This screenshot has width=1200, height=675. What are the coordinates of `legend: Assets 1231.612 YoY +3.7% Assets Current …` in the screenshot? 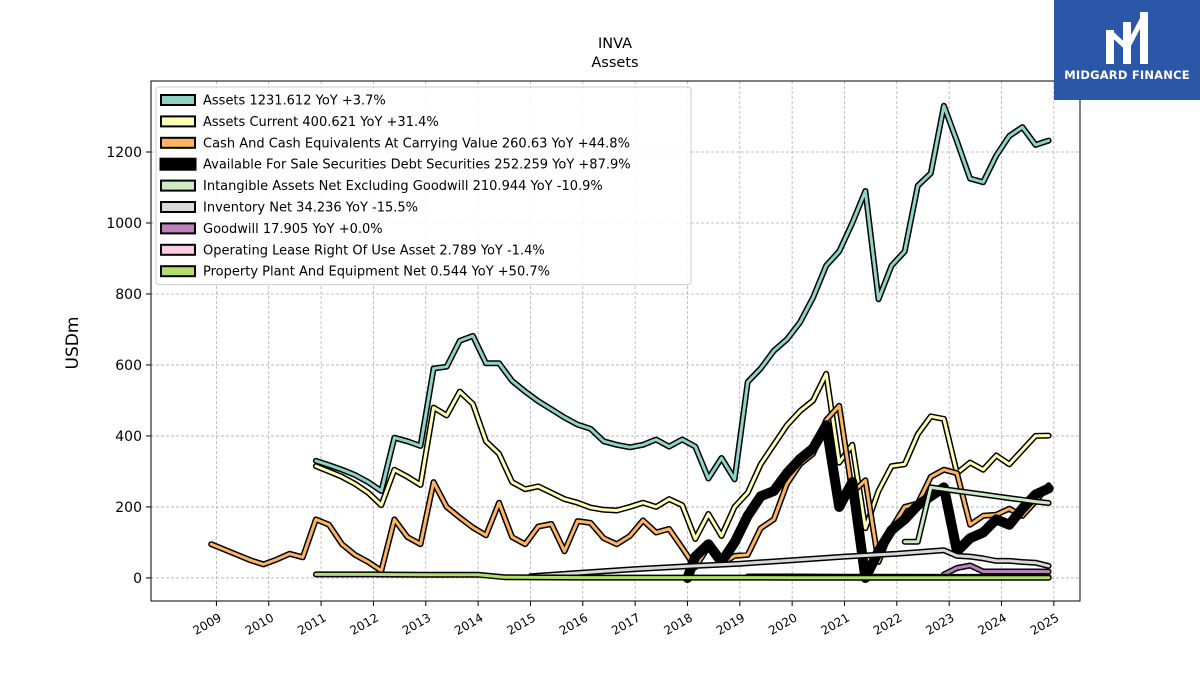 It's located at (423, 186).